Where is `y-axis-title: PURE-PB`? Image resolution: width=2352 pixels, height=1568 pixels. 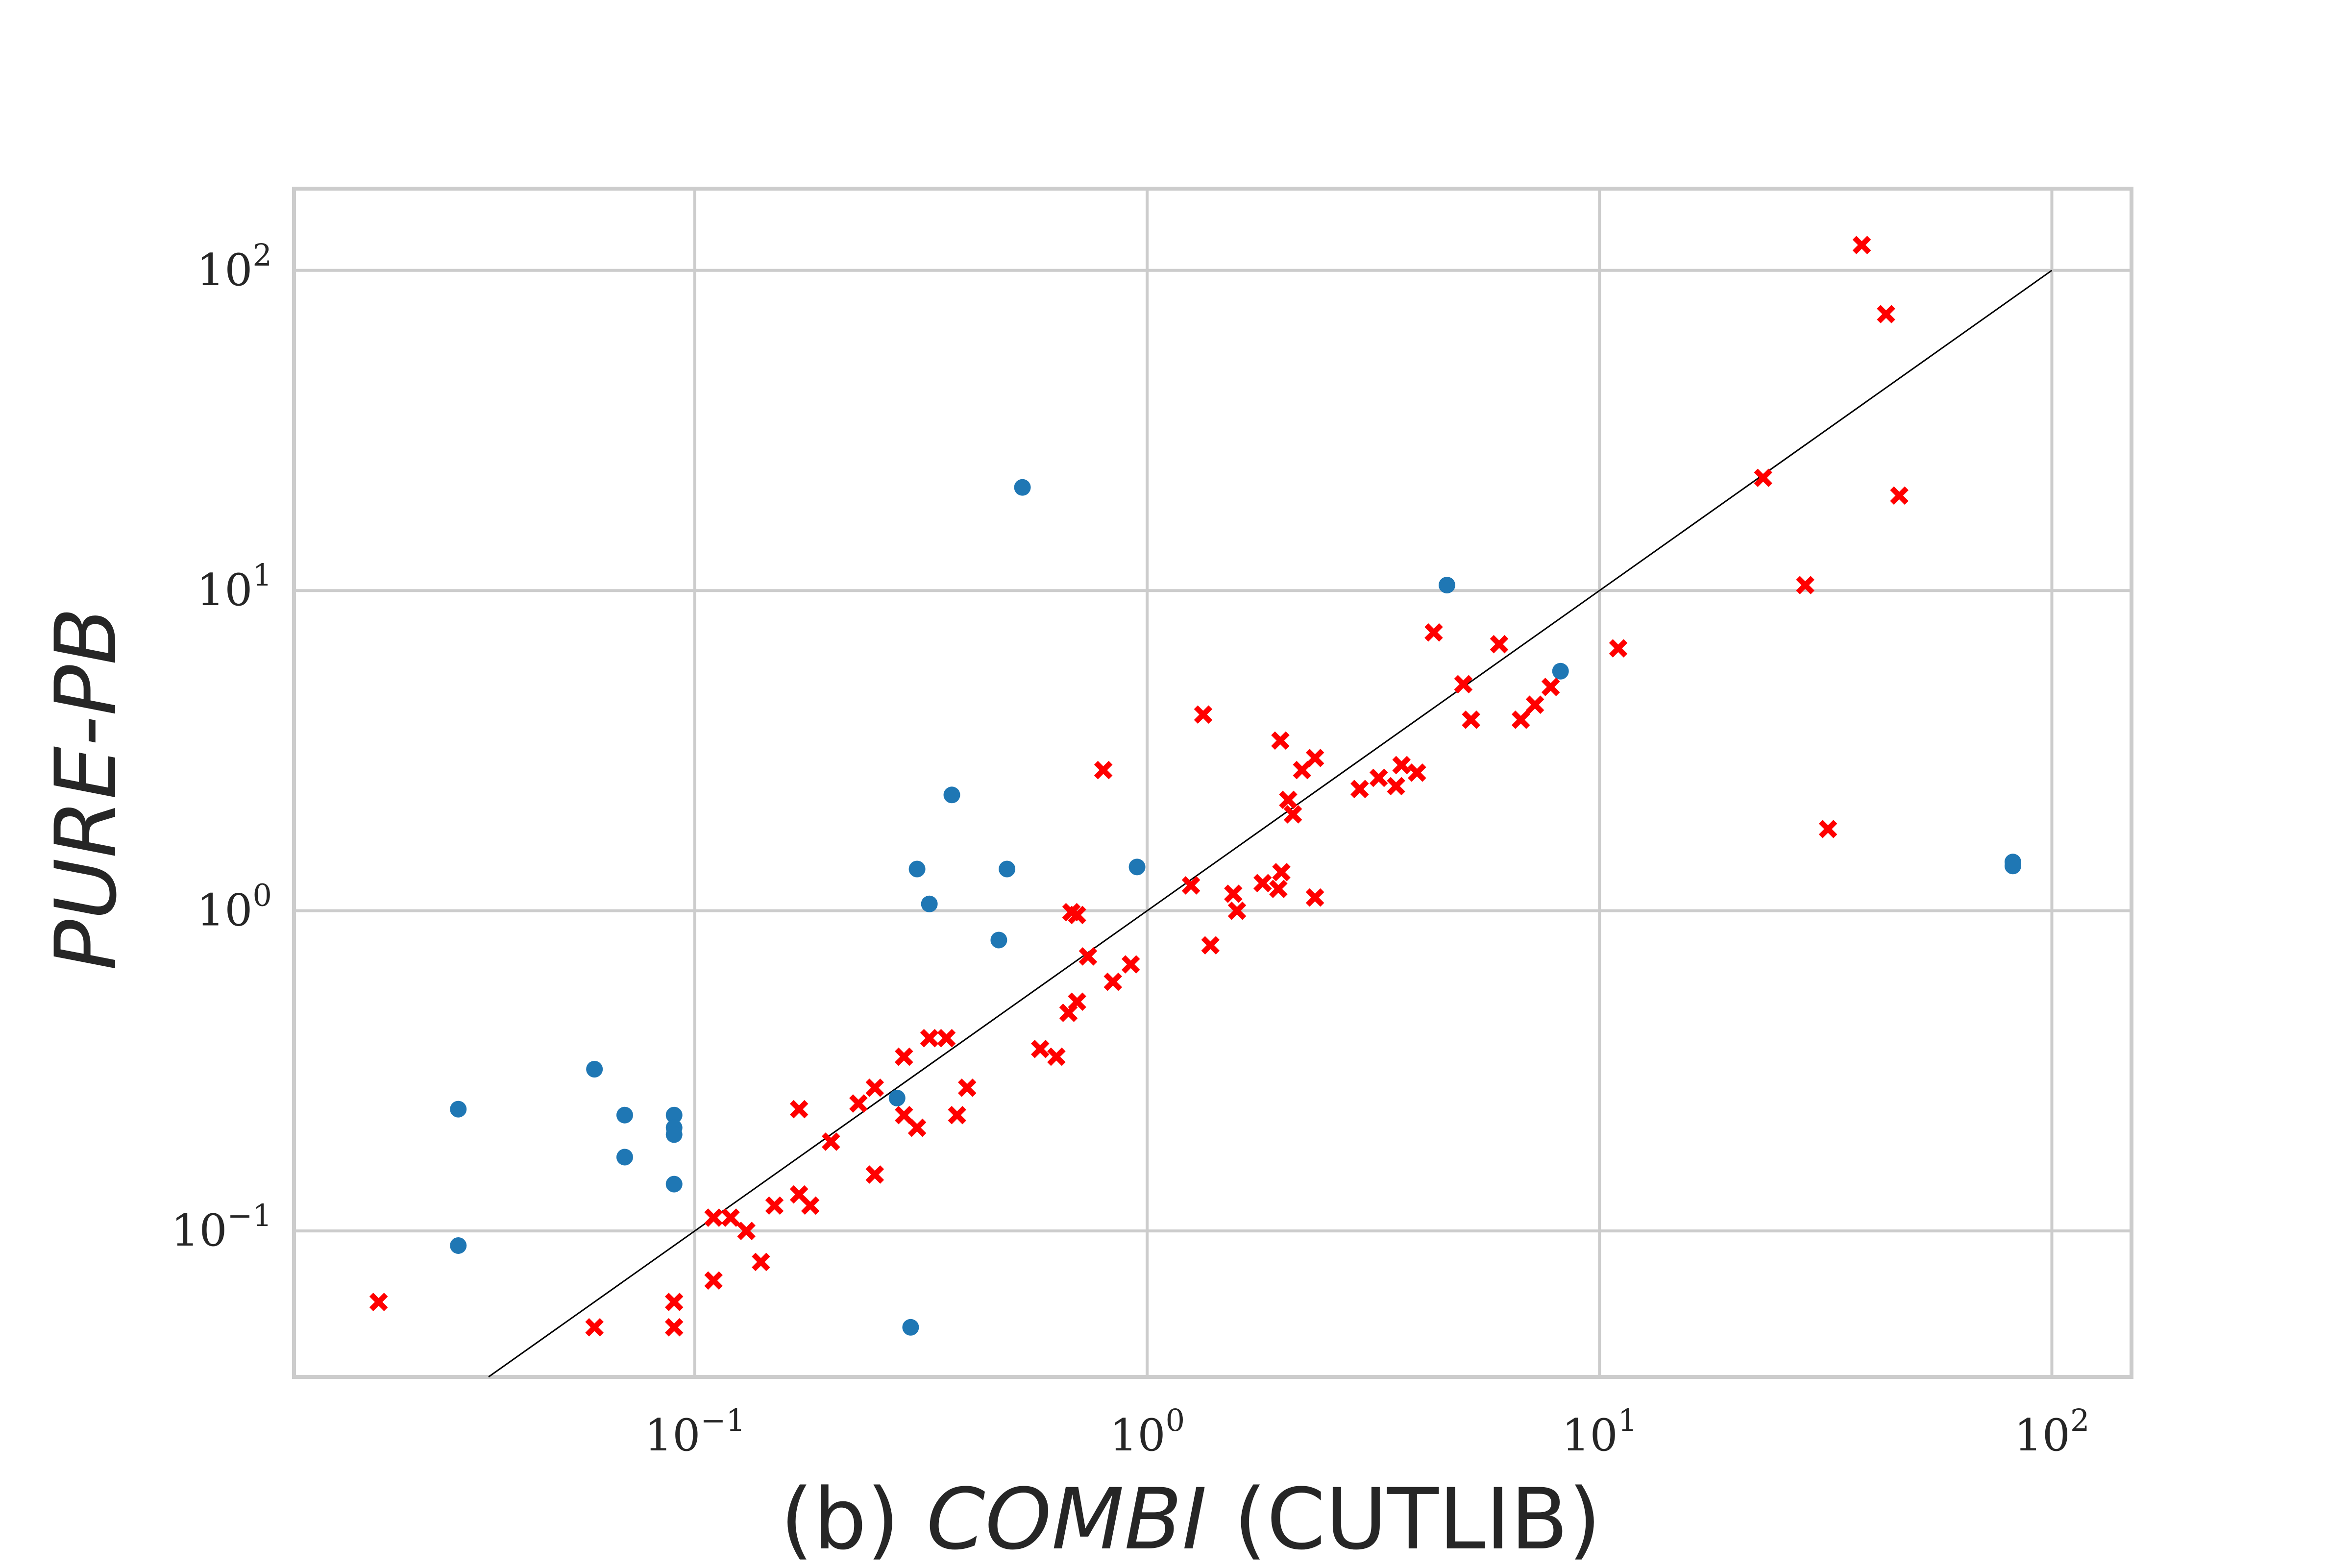
y-axis-title: PURE-PB is located at coordinates (86, 789).